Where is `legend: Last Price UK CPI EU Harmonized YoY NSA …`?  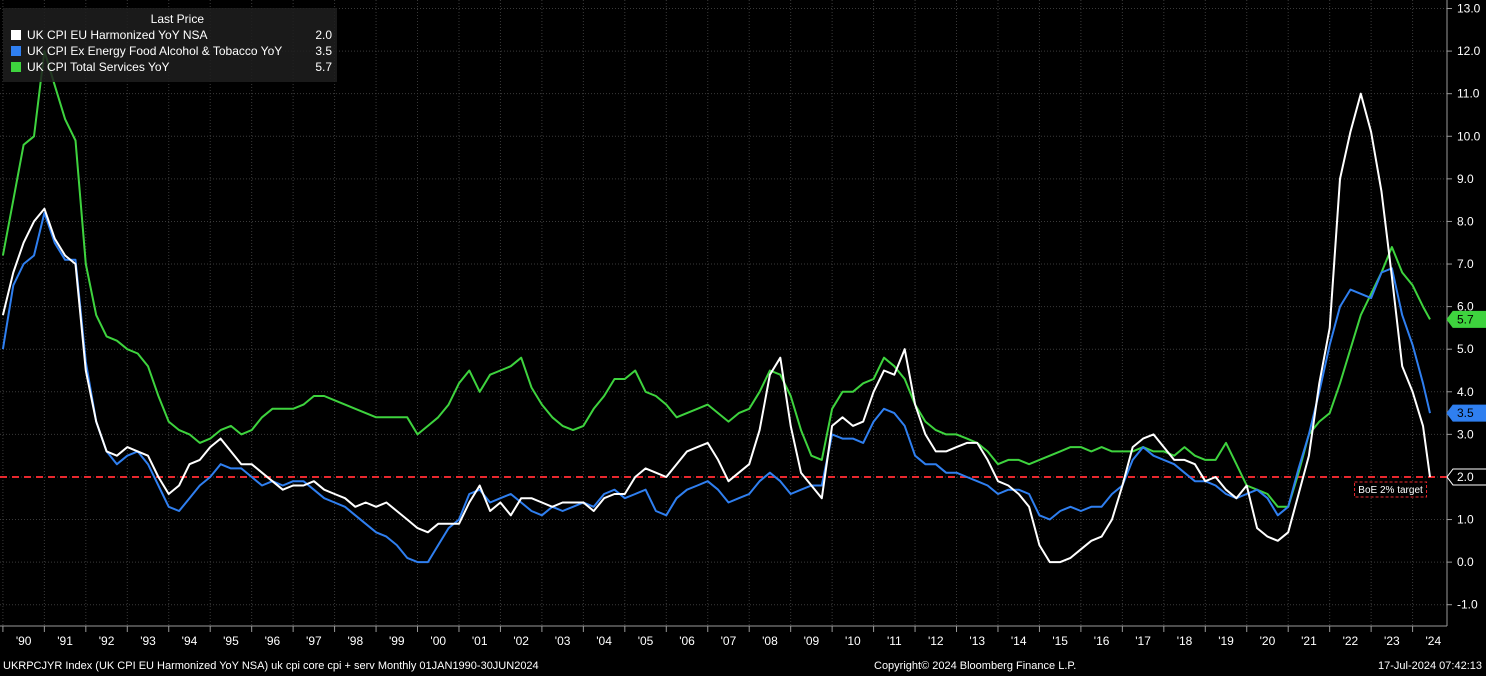
legend: Last Price UK CPI EU Harmonized YoY NSA … is located at coordinates (170, 45).